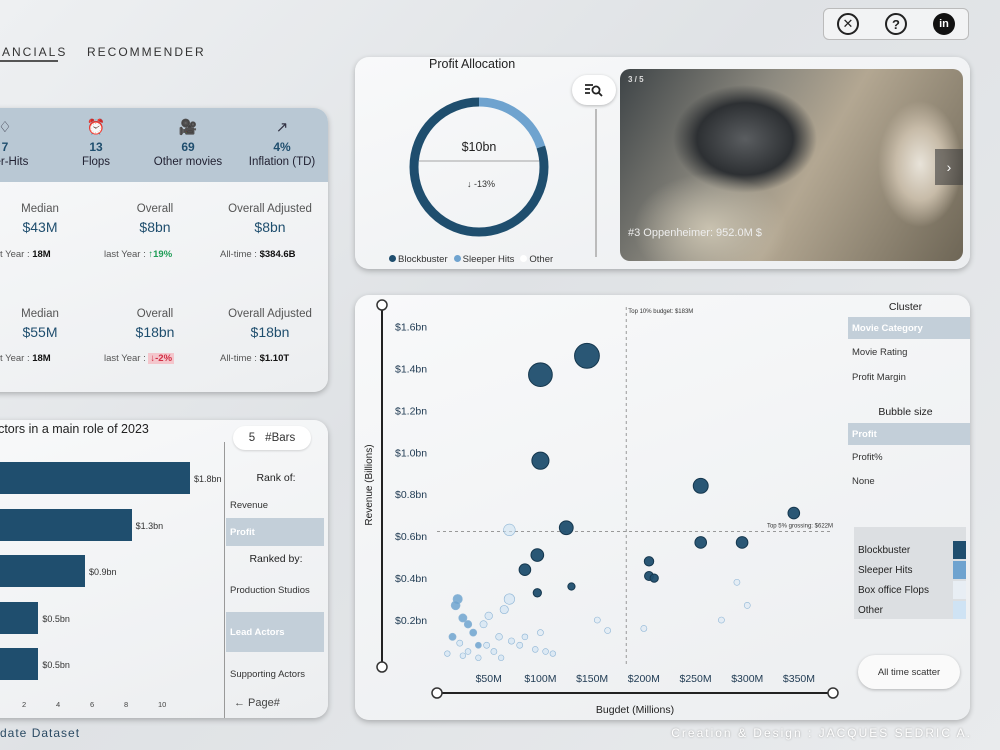  What do you see at coordinates (747, 679) in the screenshot?
I see `x-tick-label: $300M` at bounding box center [747, 679].